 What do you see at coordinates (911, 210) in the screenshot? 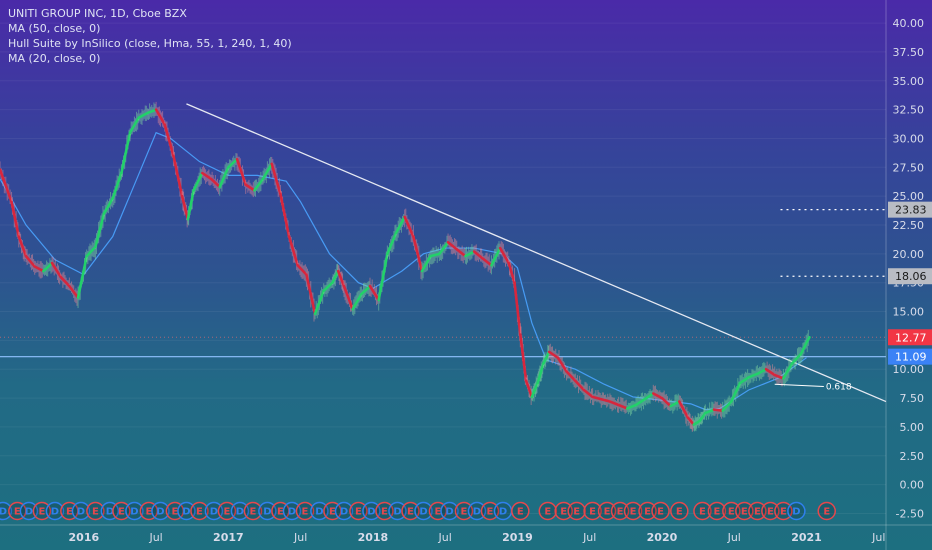
I see `price-badge-label: 23.83` at bounding box center [911, 210].